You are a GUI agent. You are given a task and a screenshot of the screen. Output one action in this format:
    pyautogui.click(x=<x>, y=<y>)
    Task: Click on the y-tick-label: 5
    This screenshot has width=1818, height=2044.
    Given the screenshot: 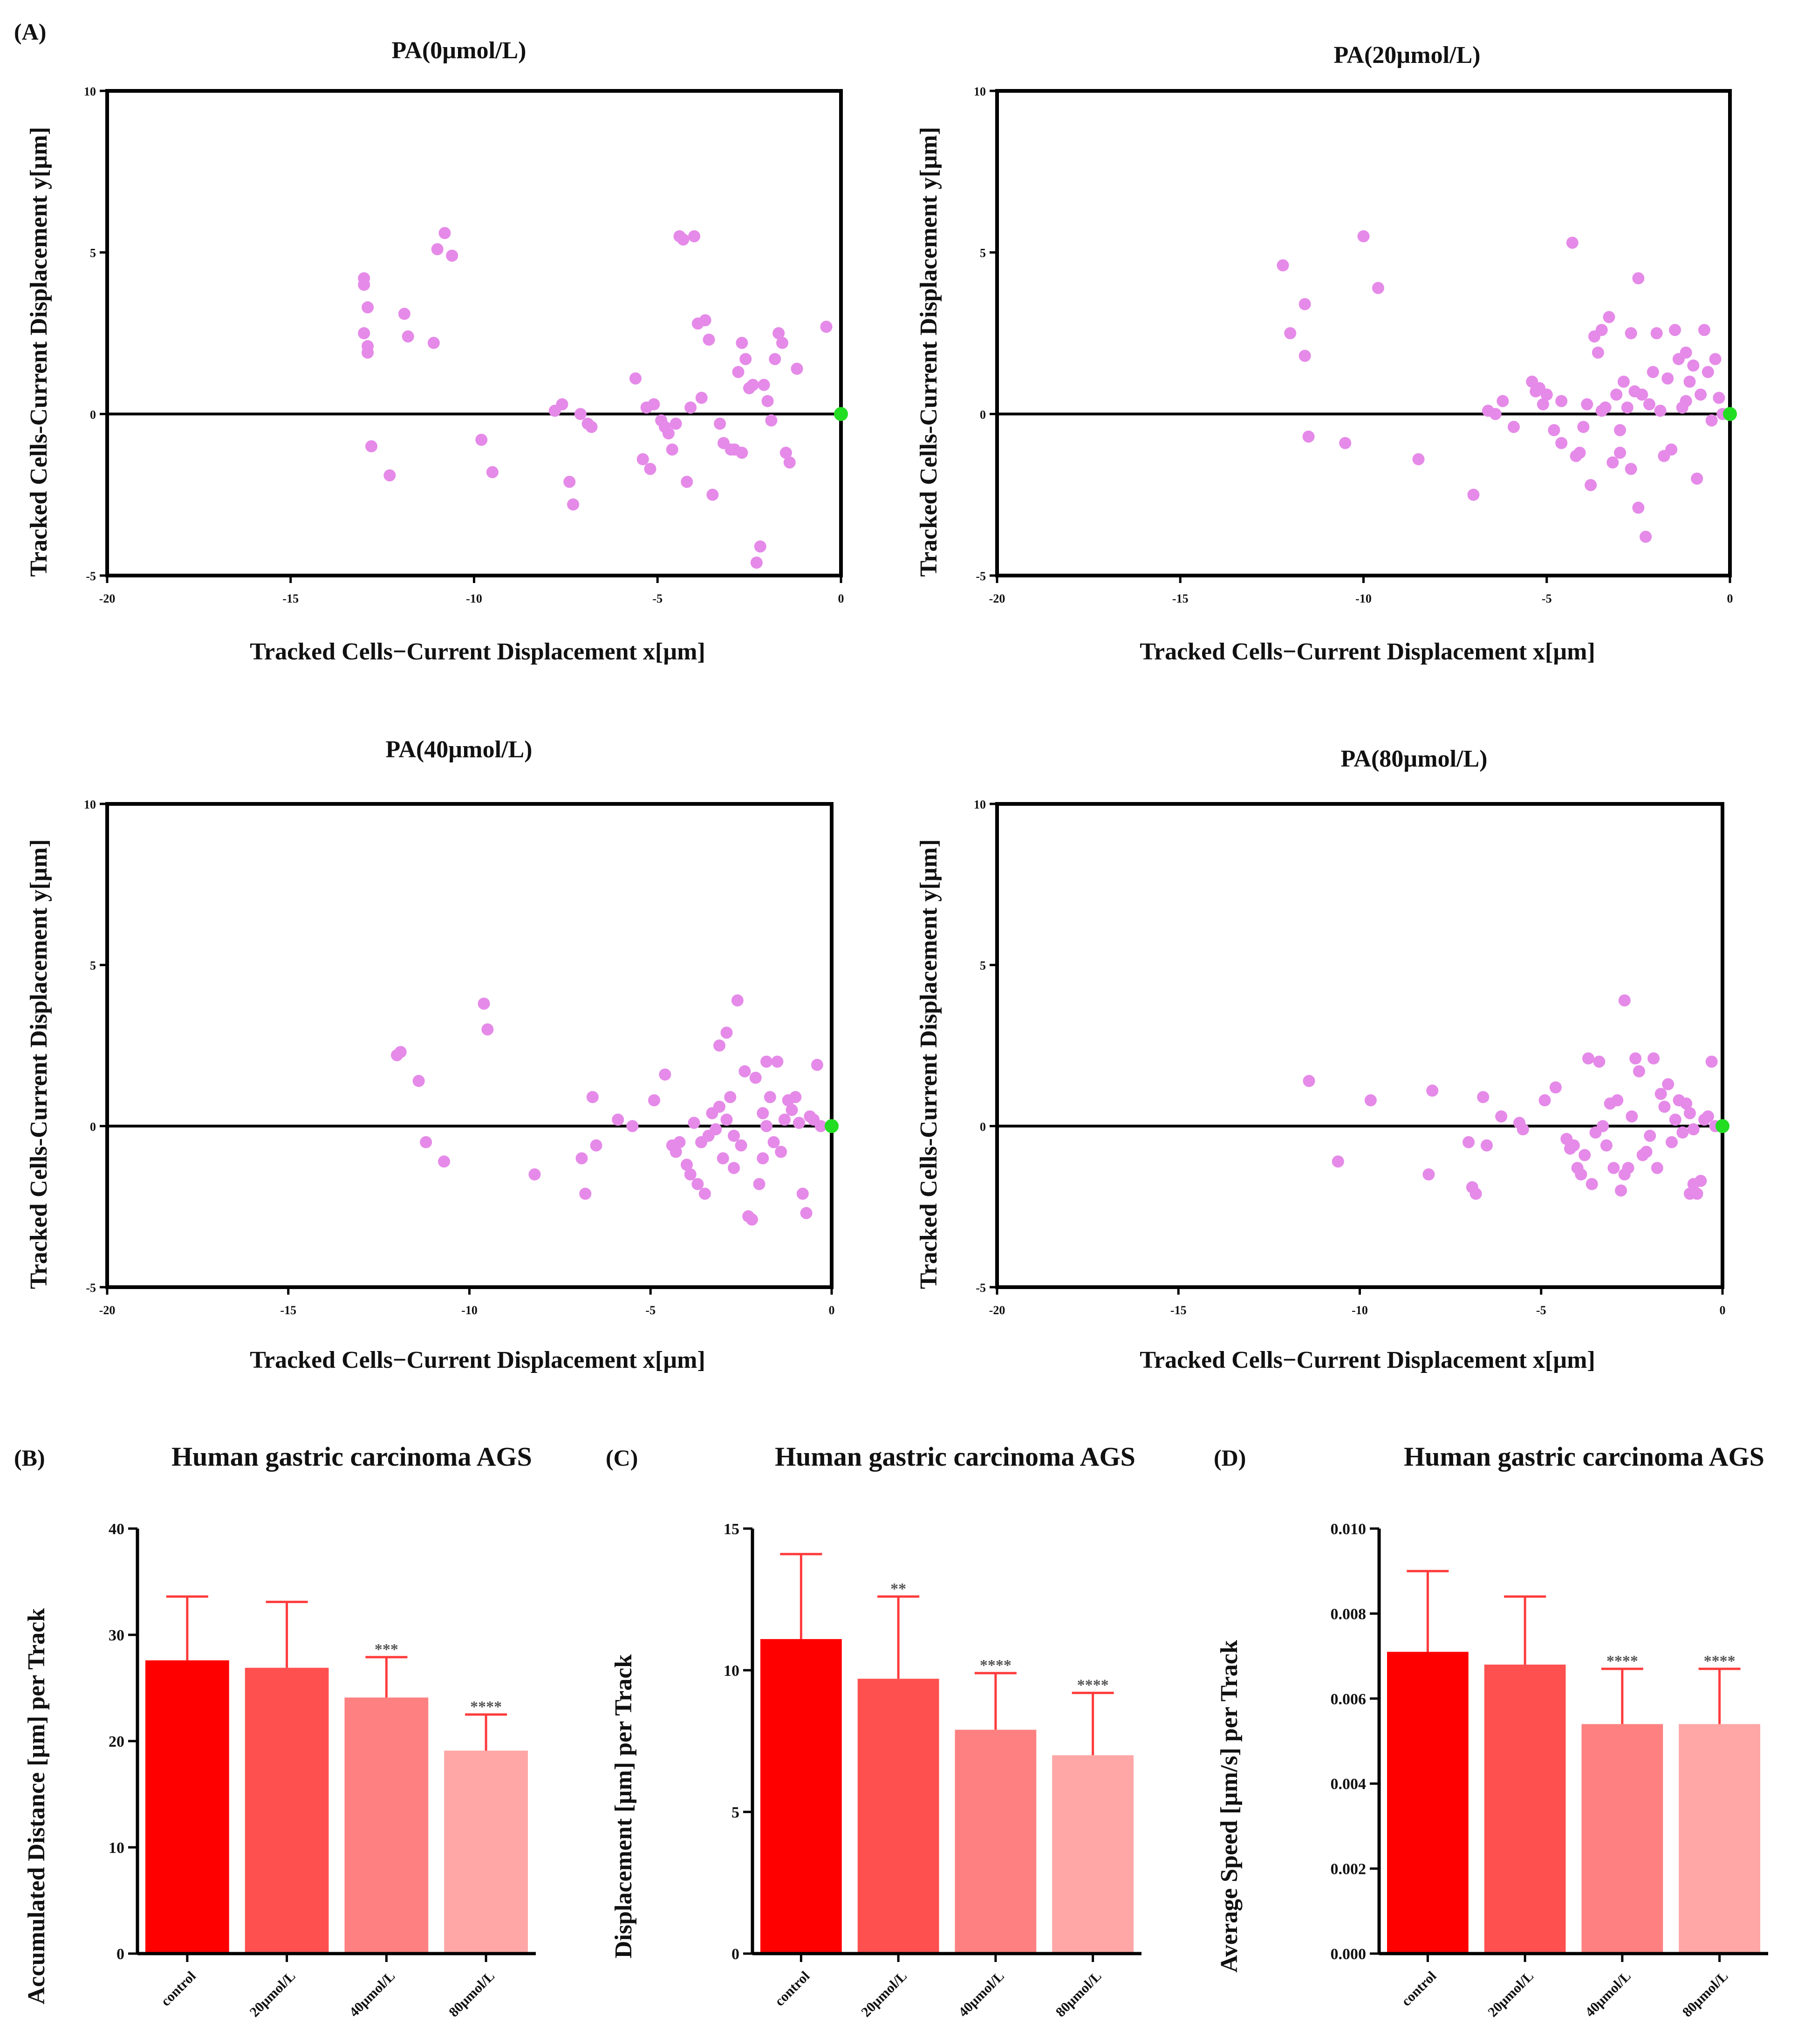 What is the action you would take?
    pyautogui.click(x=983, y=253)
    